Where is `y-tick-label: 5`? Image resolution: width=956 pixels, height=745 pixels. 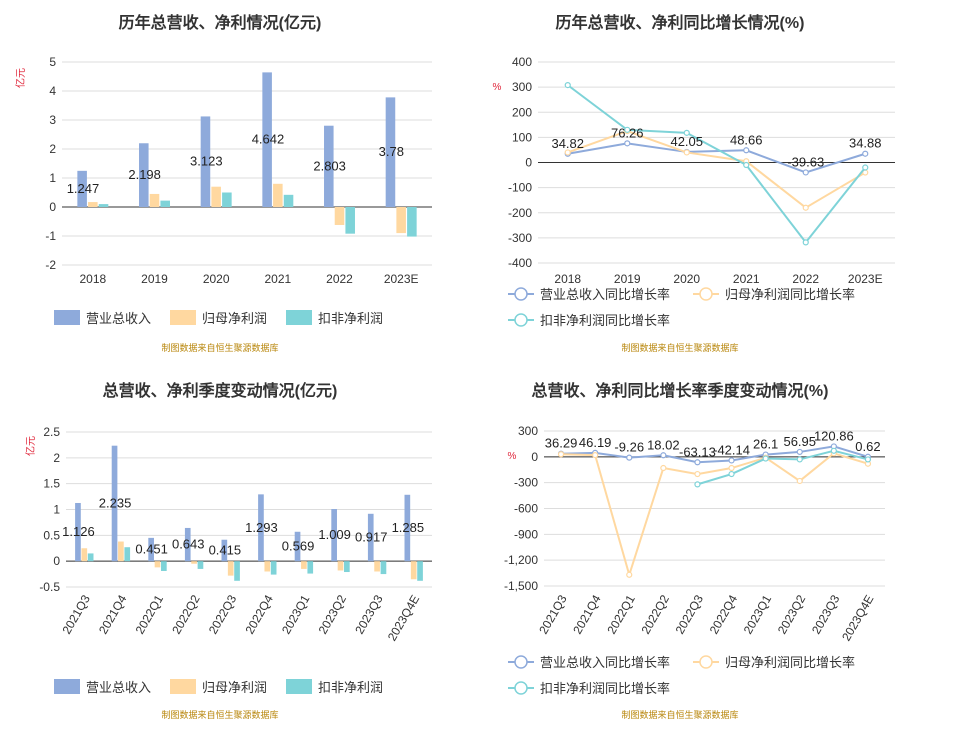 y-tick-label: 5 is located at coordinates (52, 62).